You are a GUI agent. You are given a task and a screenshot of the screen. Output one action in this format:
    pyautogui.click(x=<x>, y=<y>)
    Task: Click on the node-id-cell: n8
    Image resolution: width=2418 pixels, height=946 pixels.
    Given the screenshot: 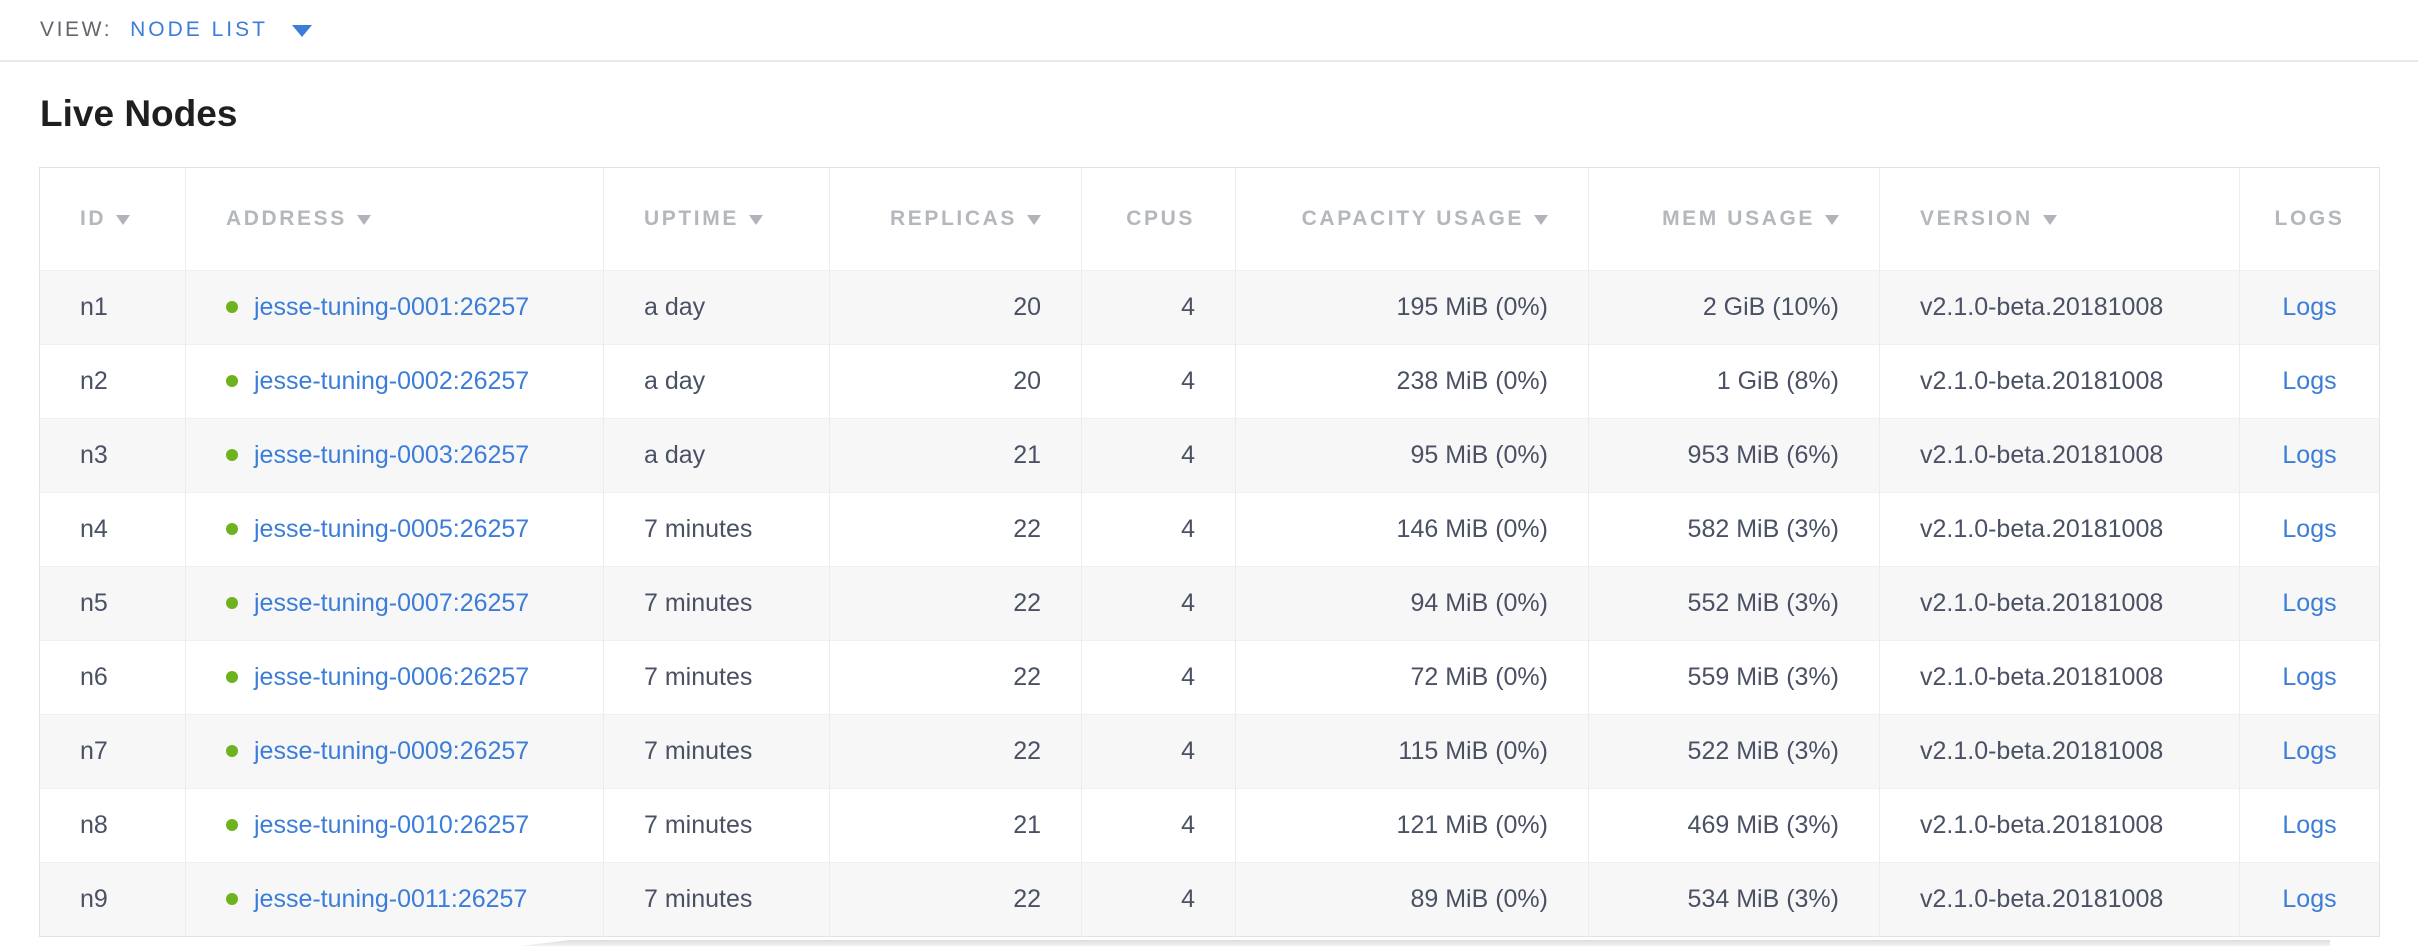 What is the action you would take?
    pyautogui.click(x=112, y=825)
    